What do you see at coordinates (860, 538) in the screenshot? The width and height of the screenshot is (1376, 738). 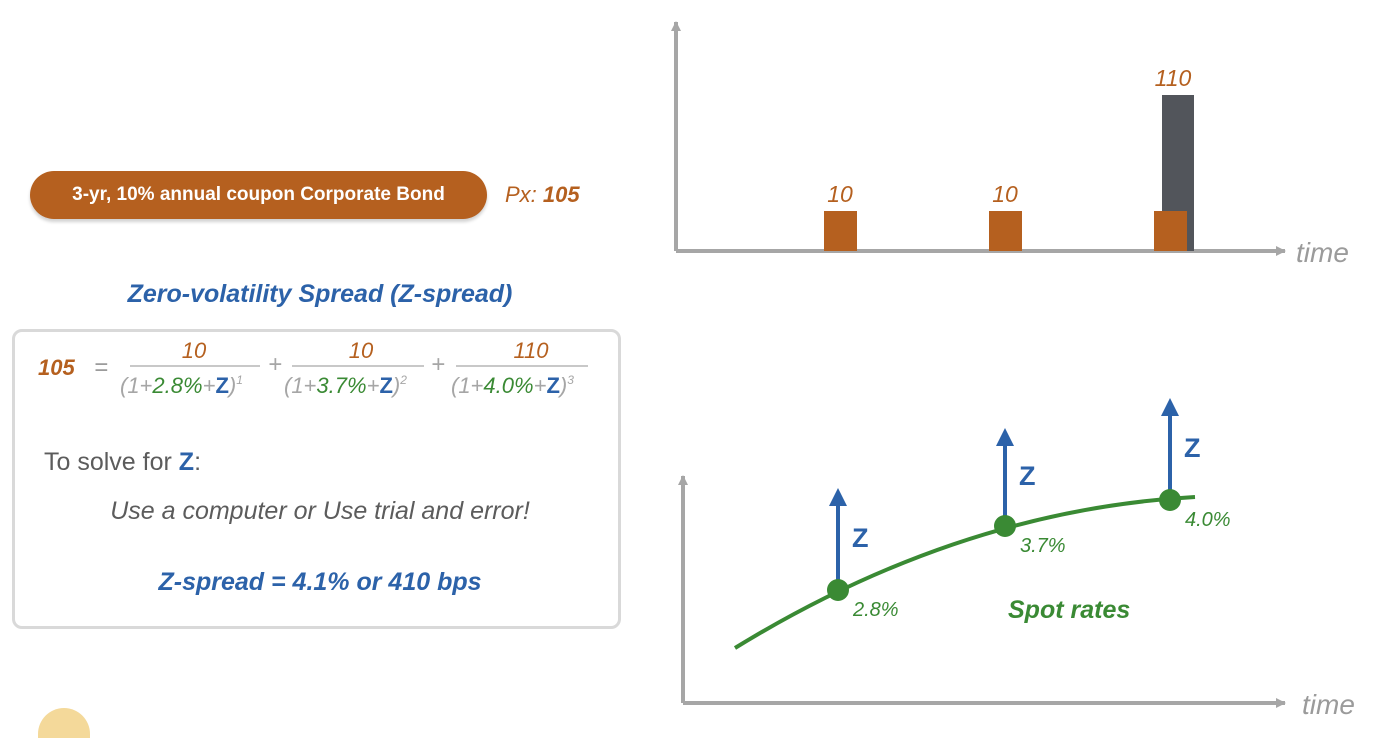 I see `z-label-1: Z` at bounding box center [860, 538].